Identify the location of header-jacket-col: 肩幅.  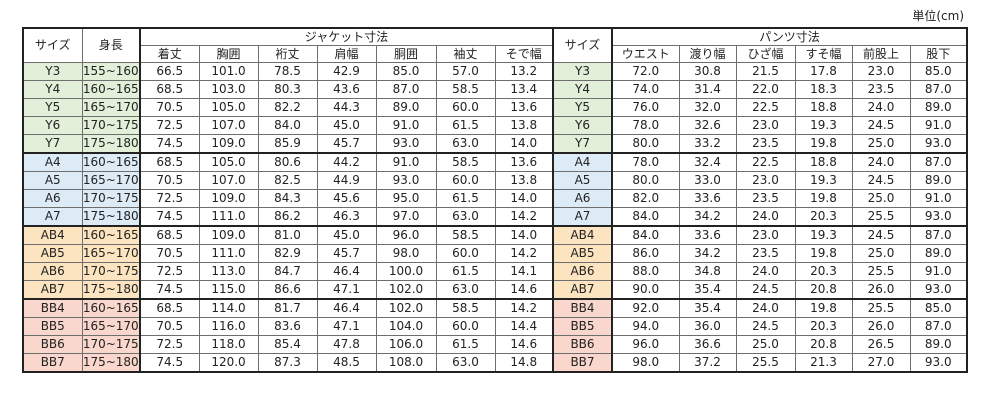
(346, 54).